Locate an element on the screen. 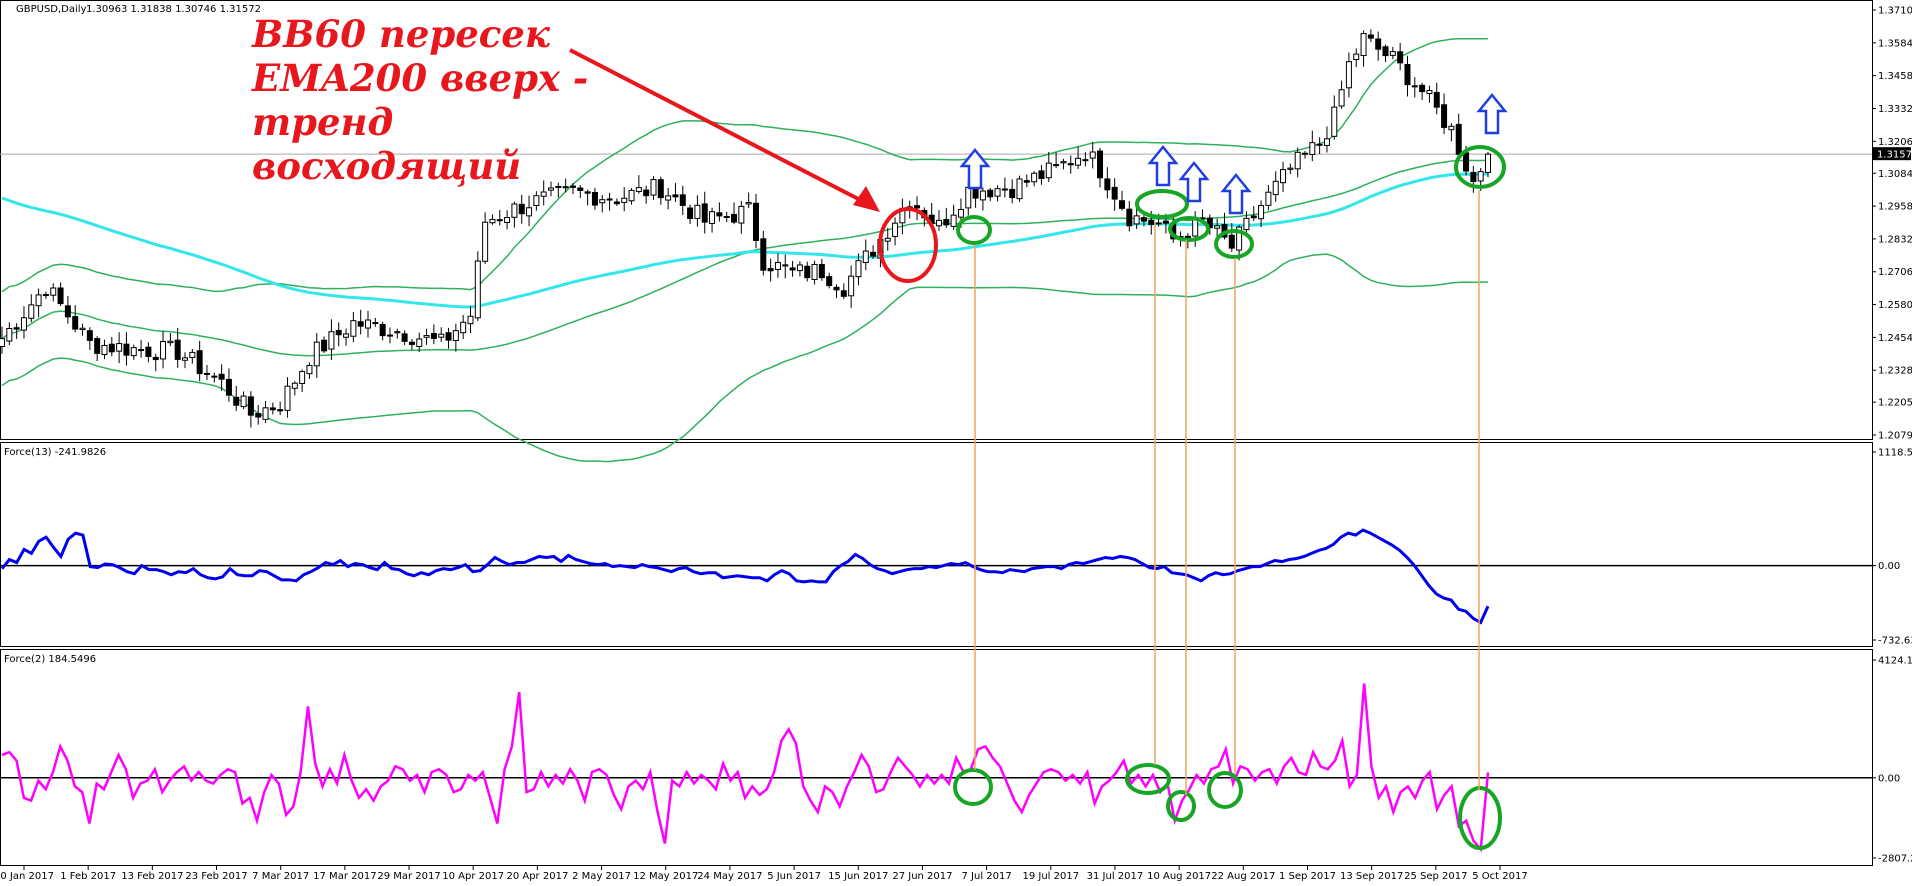  ema200-line is located at coordinates (745, 240).